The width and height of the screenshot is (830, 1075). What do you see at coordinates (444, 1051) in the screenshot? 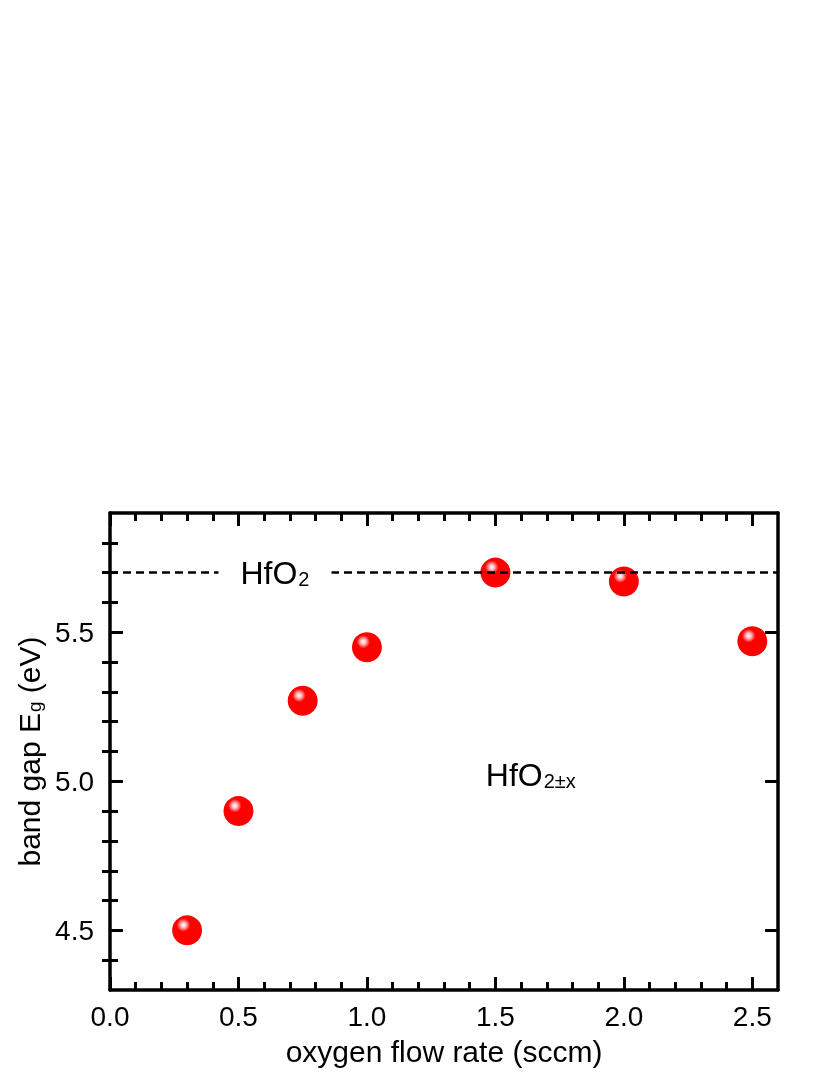
I see `x-axis-title: oxygen flow rate (sccm)` at bounding box center [444, 1051].